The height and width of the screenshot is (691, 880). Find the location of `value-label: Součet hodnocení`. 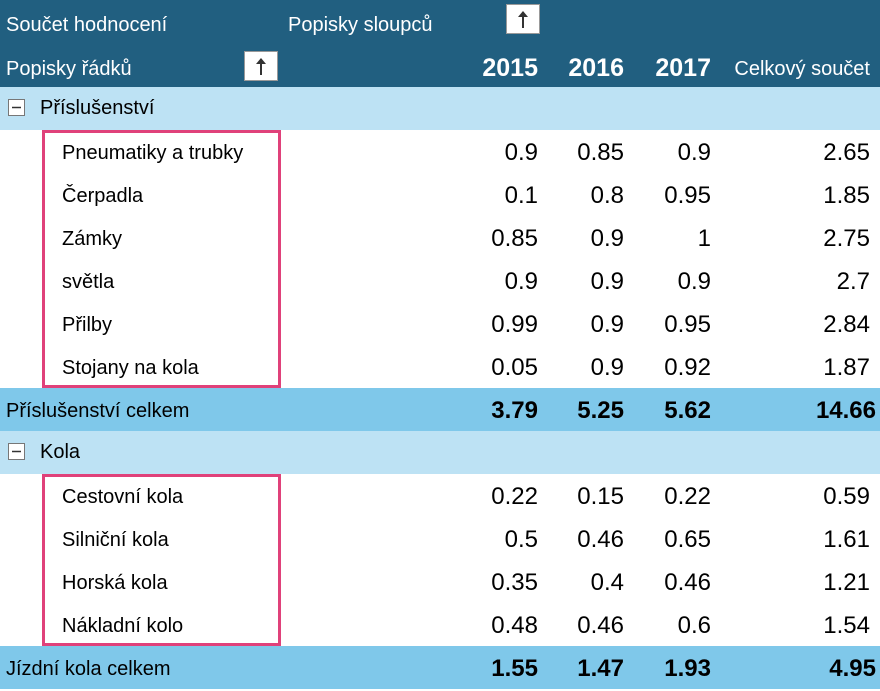

value-label: Součet hodnocení is located at coordinates (87, 25).